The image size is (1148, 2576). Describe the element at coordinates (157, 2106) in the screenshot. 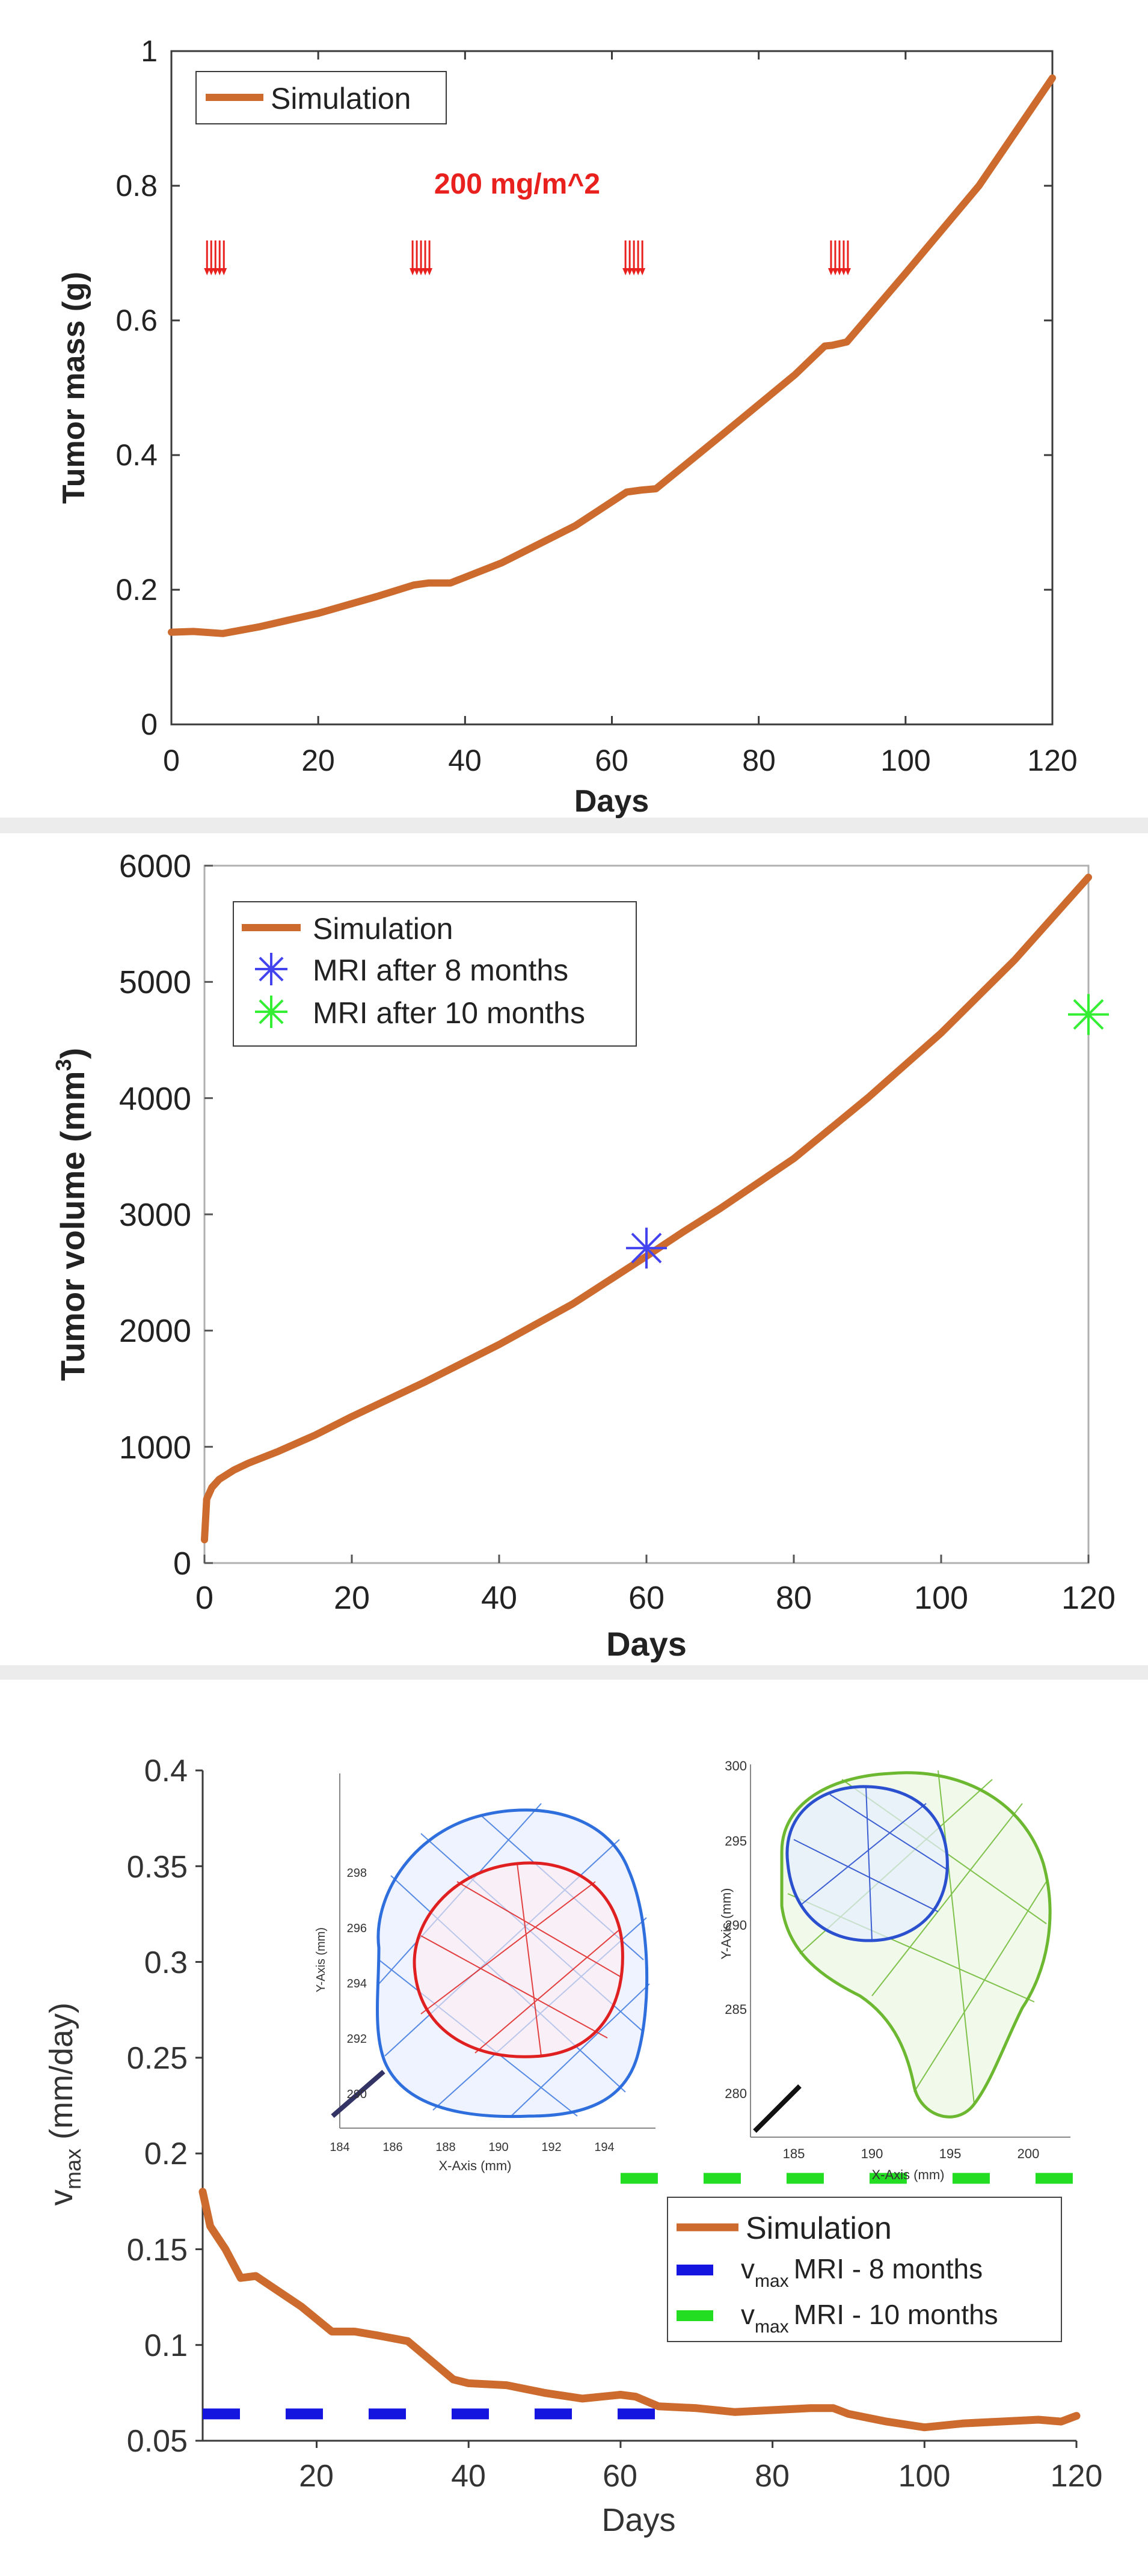

I see `y-tick-labels-3: 0.05 0.1 0.15 0.2 0.25 0.3 0.35 0.4` at that location.